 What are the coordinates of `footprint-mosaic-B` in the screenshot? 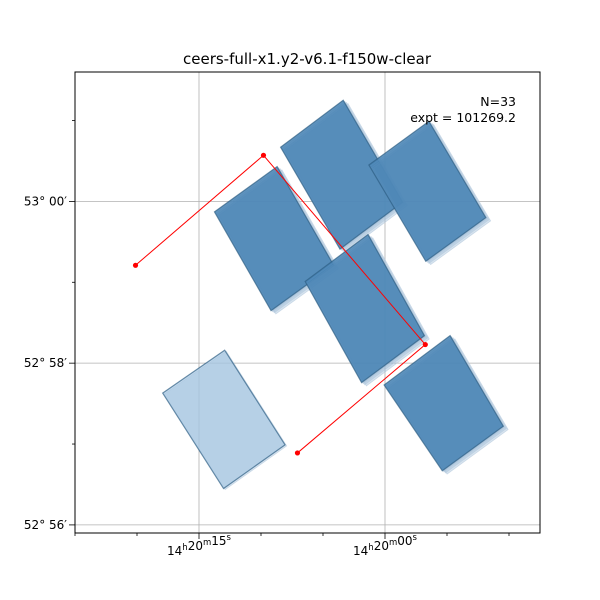 It's located at (343, 176).